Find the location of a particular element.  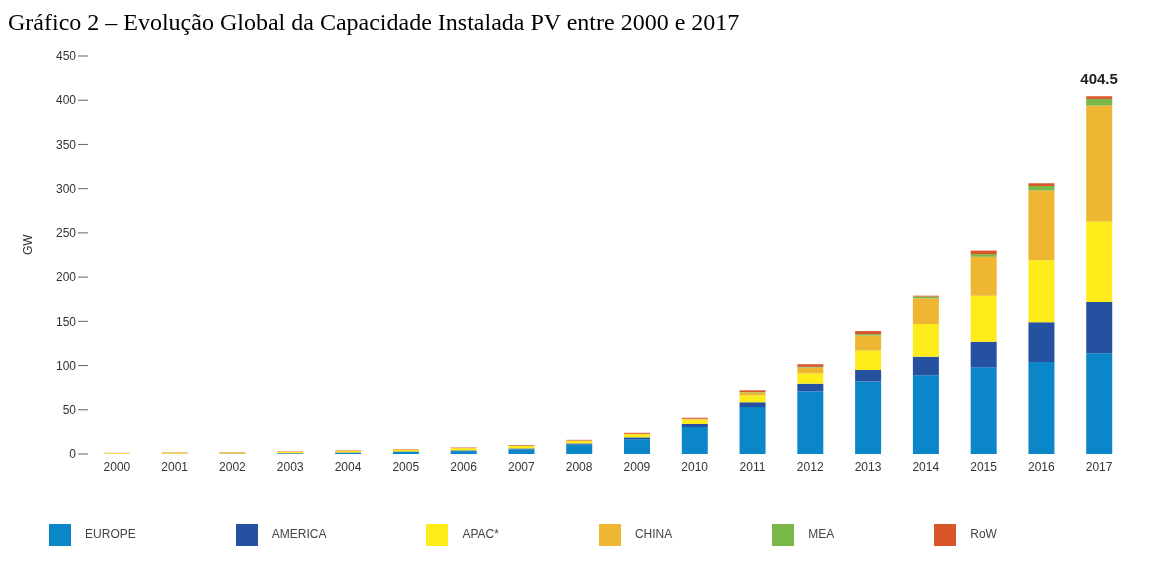

legend-label: CHINA is located at coordinates (653, 534).